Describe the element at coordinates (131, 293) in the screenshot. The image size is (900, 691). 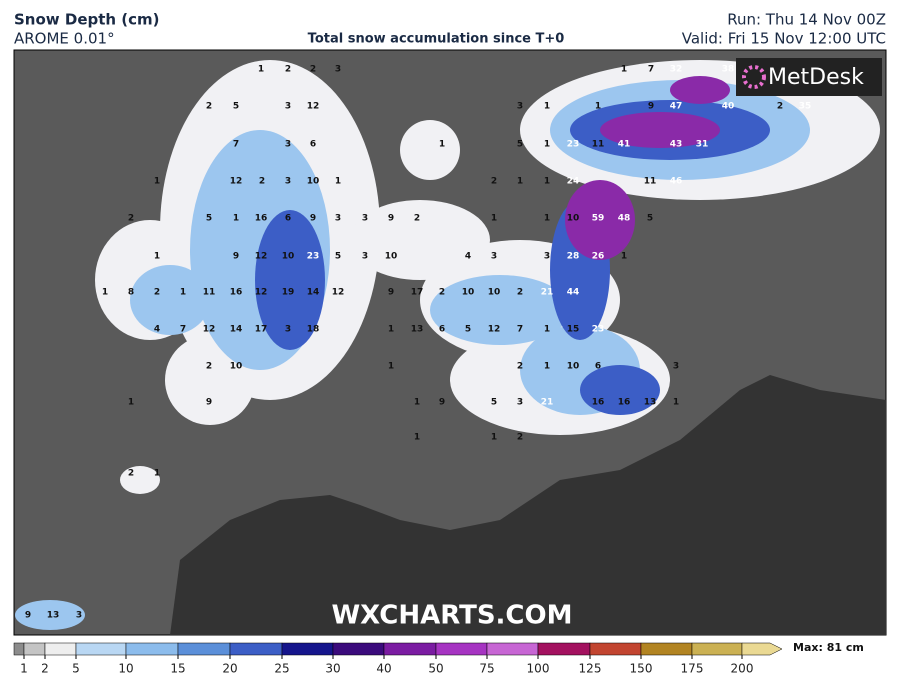
I see `map-label: 8` at that location.